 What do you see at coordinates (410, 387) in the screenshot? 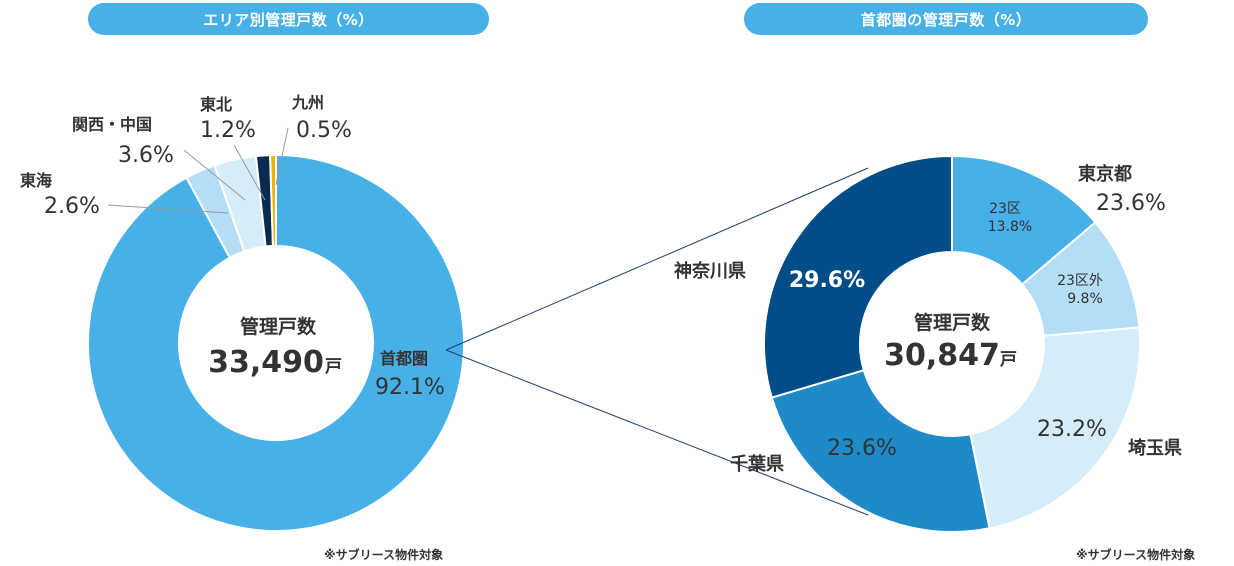
I see `label-shutoken-value: 92.1%` at bounding box center [410, 387].